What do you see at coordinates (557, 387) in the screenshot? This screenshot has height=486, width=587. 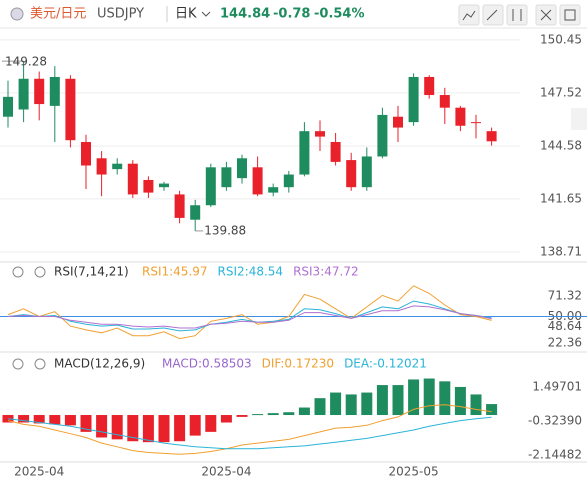 I see `y-tick-label: 1.49701` at bounding box center [557, 387].